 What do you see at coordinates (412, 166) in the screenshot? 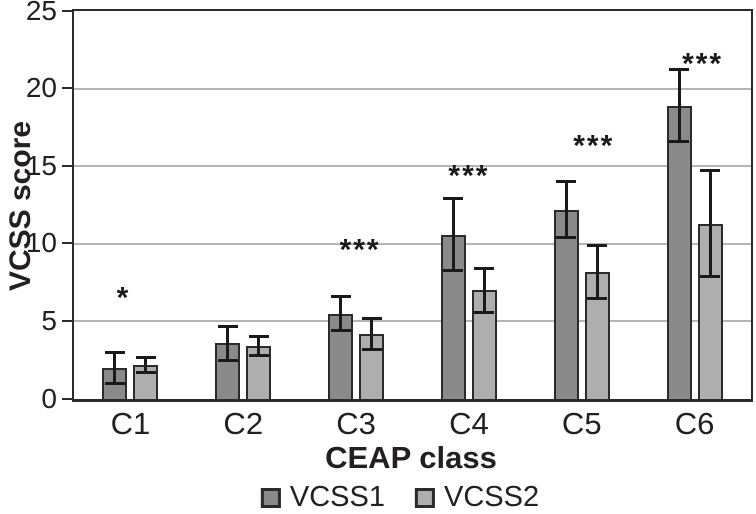
I see `gridline-y15` at bounding box center [412, 166].